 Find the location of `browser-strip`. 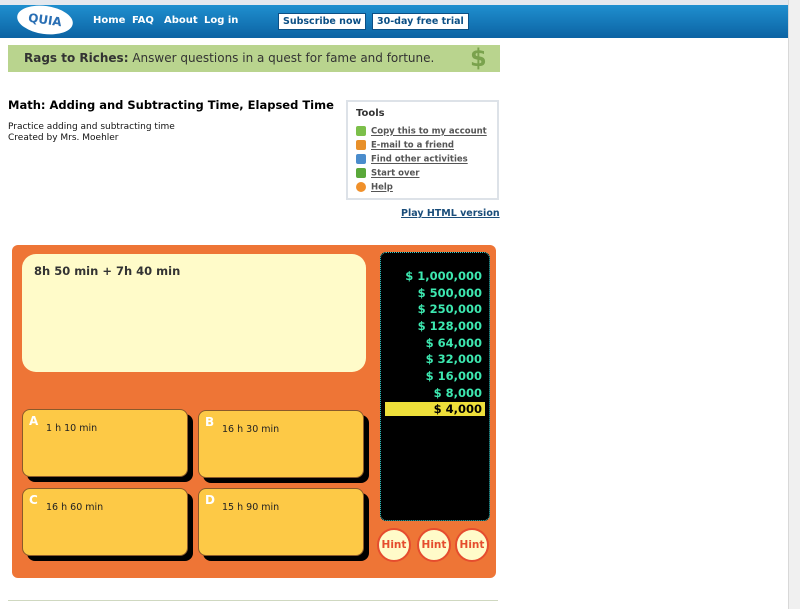

browser-strip is located at coordinates (394, 2).